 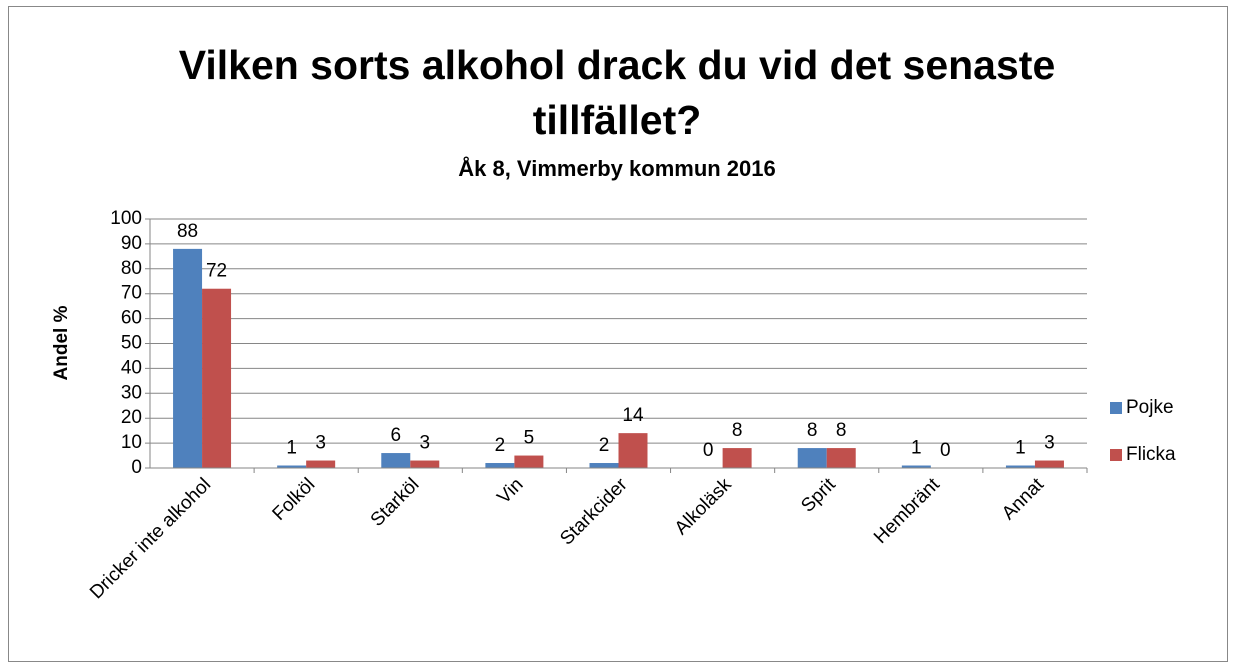 I want to click on x-tick-label: Sprit, so click(x=818, y=495).